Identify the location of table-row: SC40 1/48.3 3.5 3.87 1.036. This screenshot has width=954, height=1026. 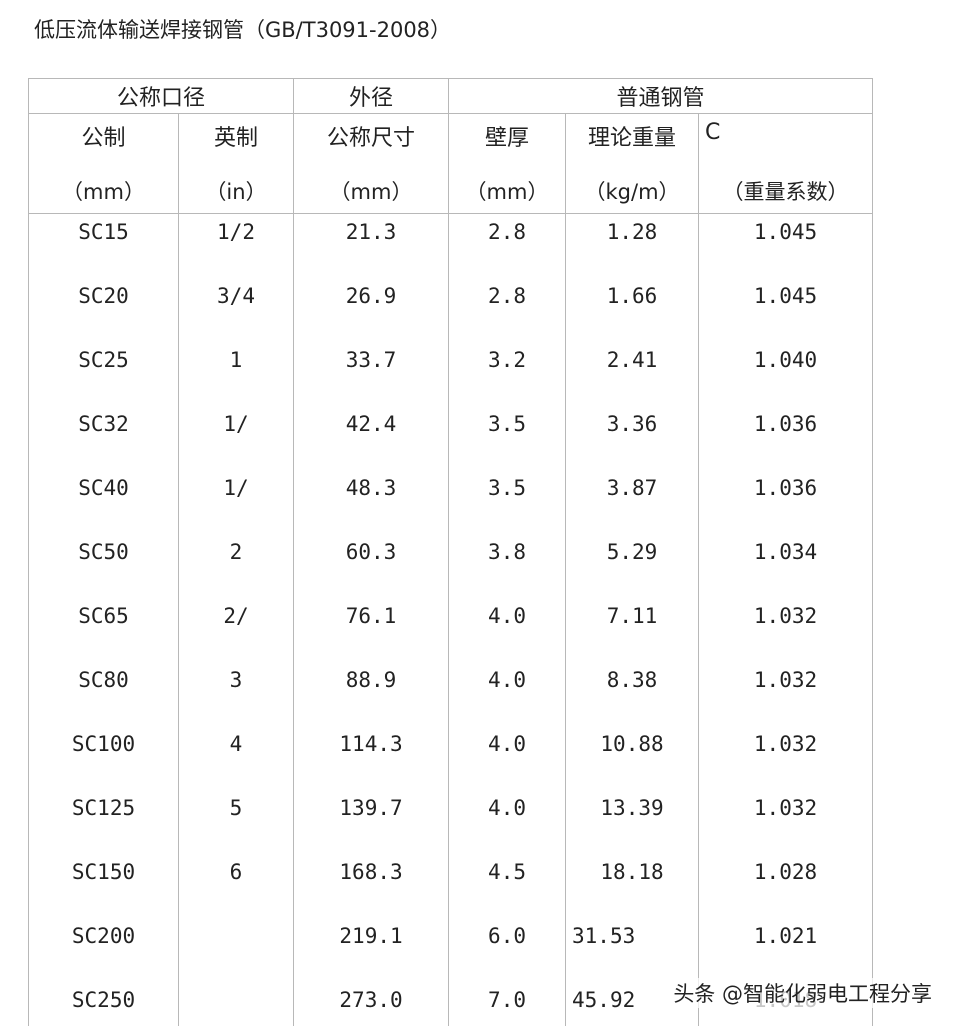
(451, 501).